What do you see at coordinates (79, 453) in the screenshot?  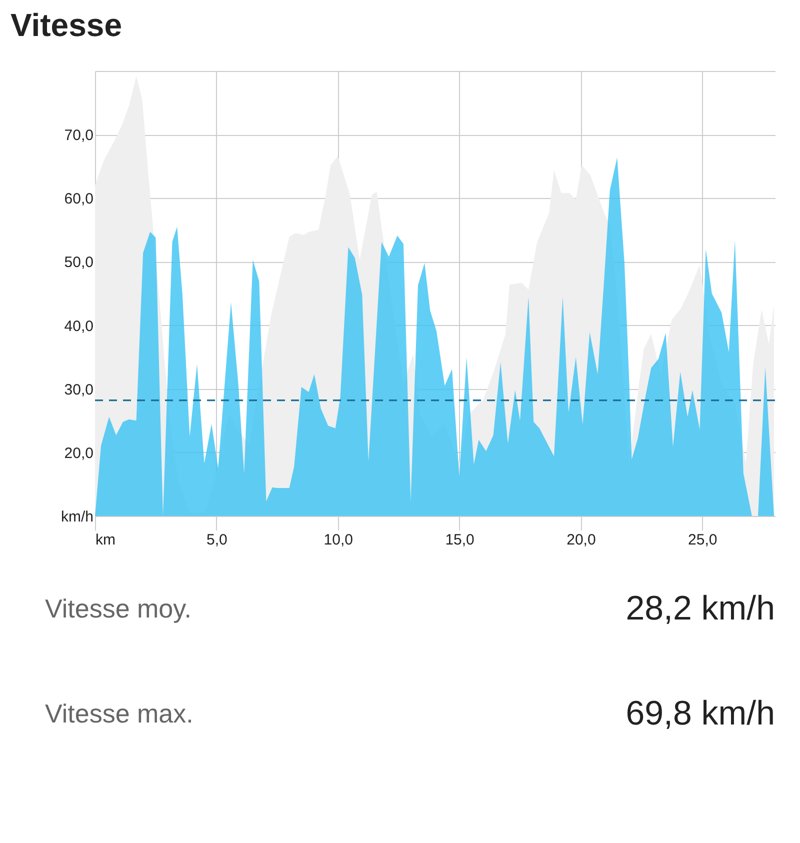 I see `y-tick-label: 20,0` at bounding box center [79, 453].